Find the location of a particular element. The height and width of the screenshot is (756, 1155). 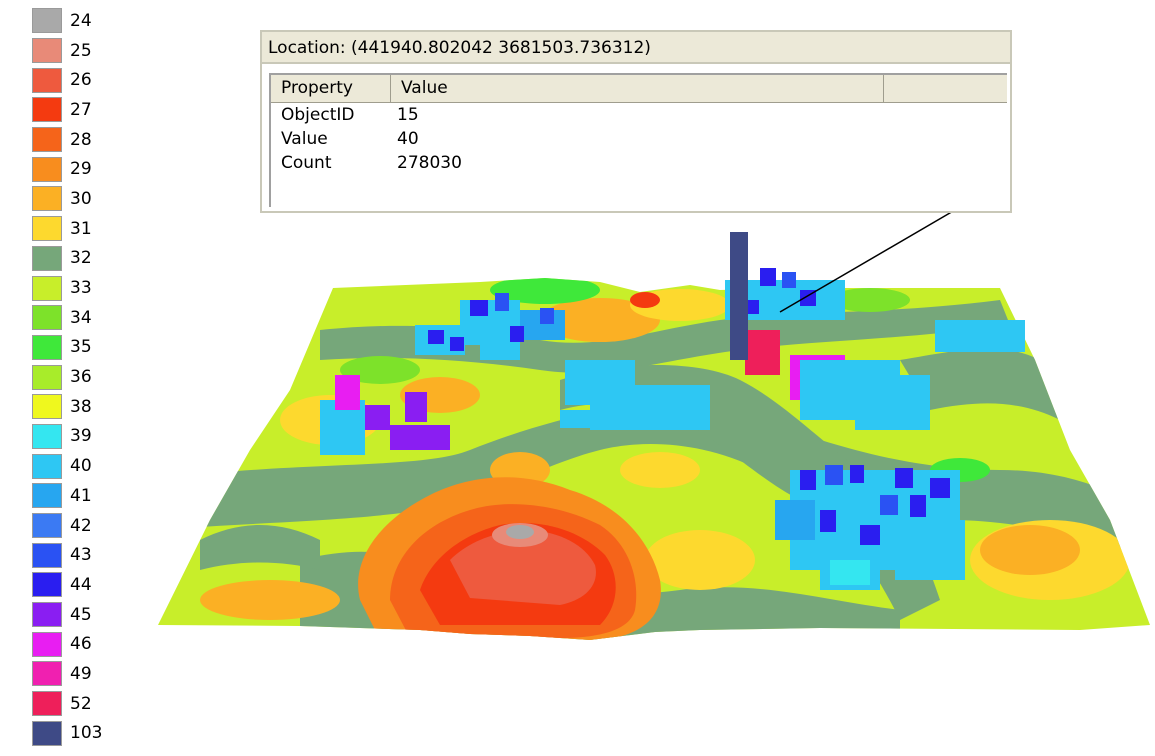

legend-label: 31 is located at coordinates (81, 228).